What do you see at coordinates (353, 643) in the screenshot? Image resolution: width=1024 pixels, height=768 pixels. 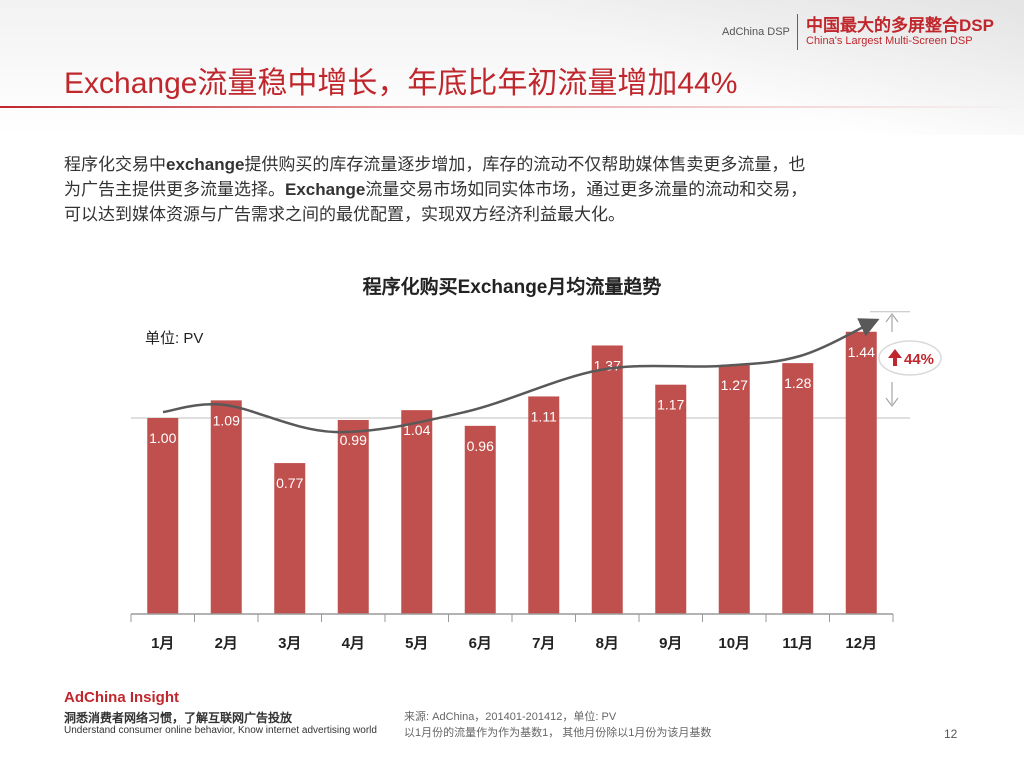 I see `x-tick-label: 4月` at bounding box center [353, 643].